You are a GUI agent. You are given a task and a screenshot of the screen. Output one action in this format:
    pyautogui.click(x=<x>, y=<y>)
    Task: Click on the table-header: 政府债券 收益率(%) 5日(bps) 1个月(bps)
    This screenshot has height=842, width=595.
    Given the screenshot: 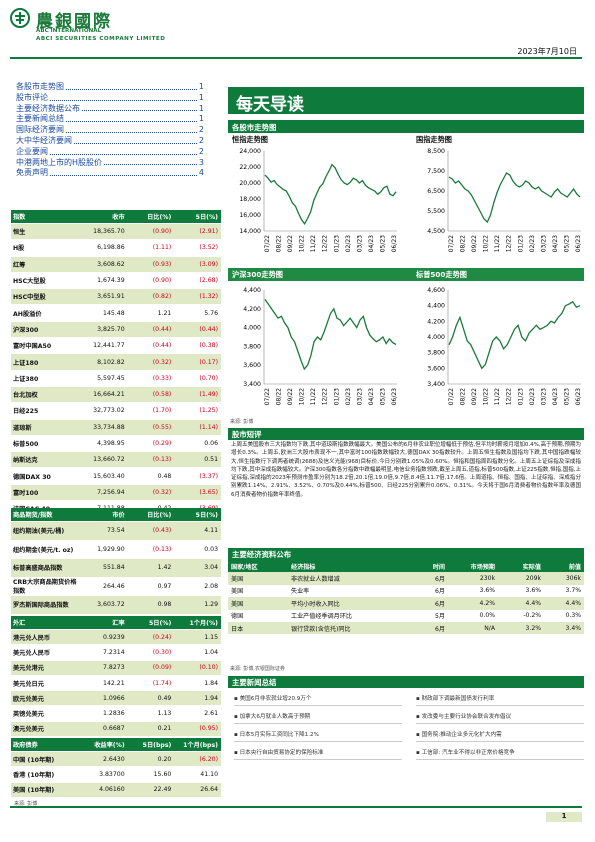 What is the action you would take?
    pyautogui.click(x=116, y=745)
    